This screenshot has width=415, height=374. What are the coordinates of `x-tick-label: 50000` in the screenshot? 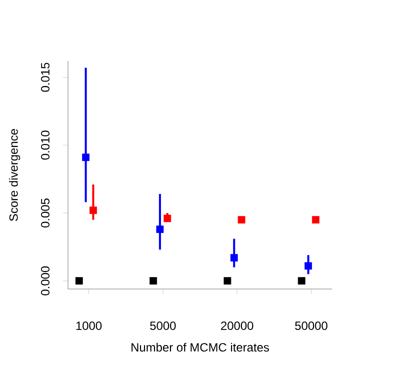 It's located at (311, 326).